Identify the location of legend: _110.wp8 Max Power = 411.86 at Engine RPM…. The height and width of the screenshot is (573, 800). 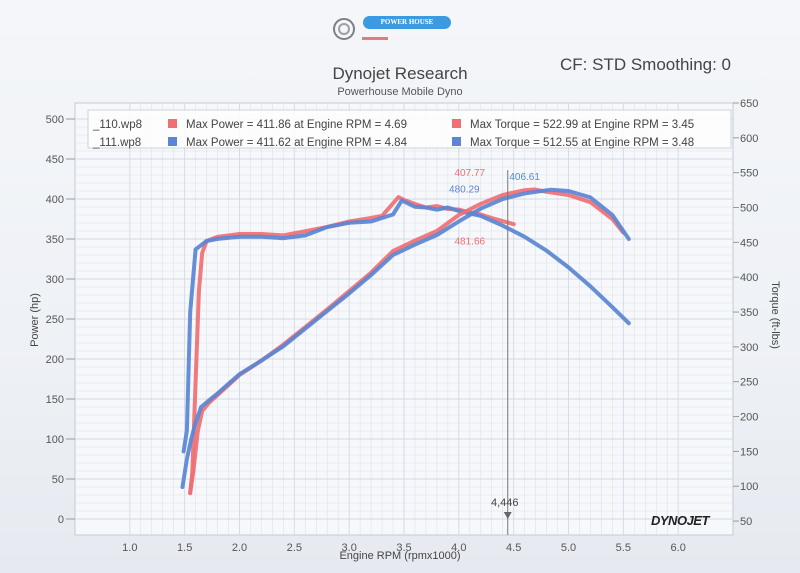
(409, 129).